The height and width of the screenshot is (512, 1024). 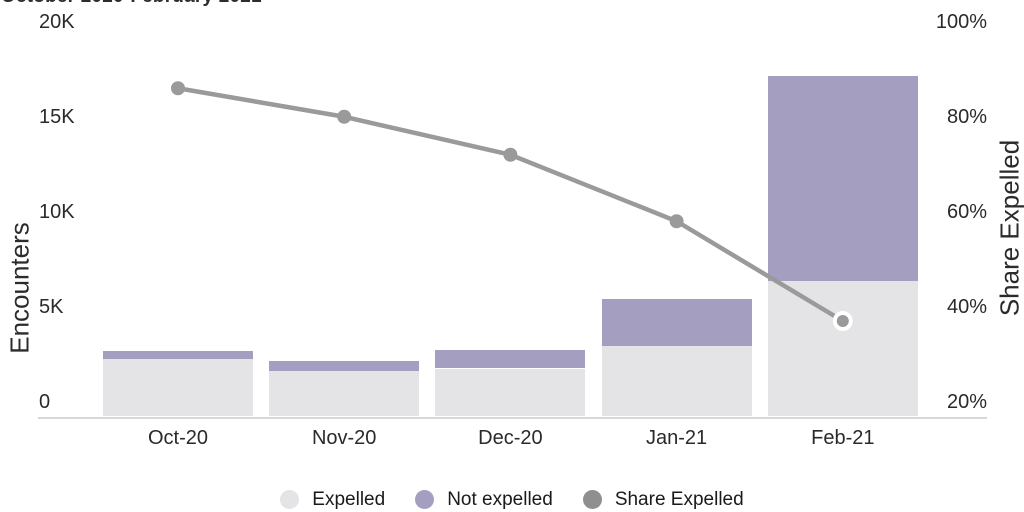 I want to click on y-tick-label-left: 20K, so click(x=57, y=22).